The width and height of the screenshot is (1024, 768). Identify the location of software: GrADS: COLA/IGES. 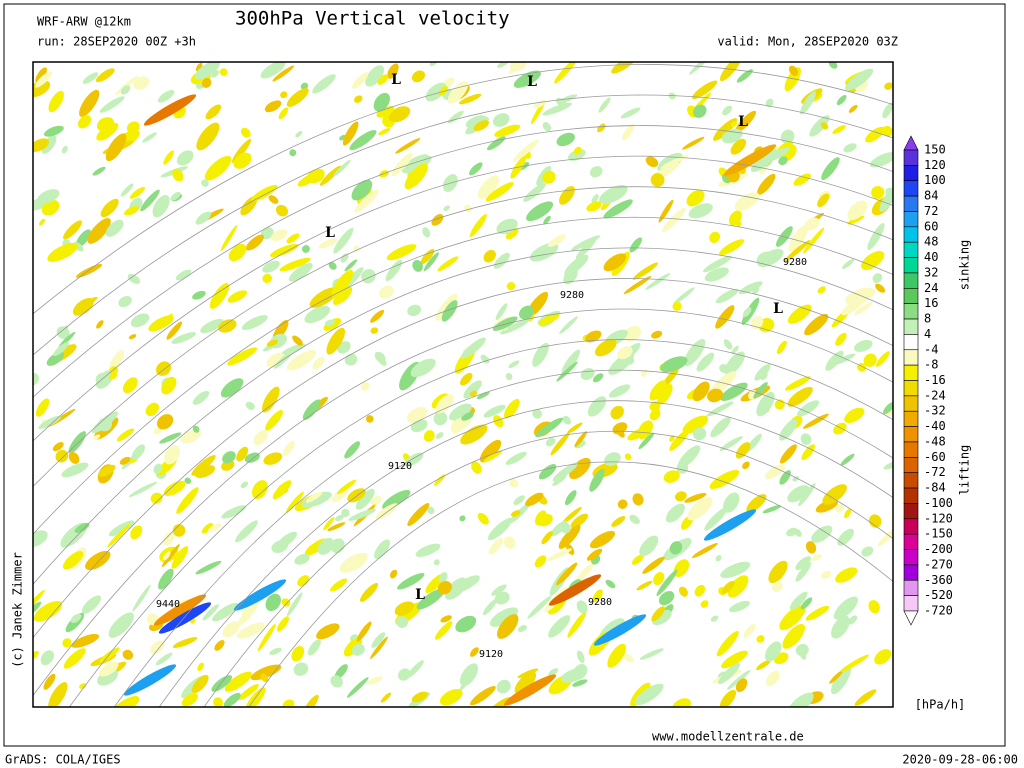
(63, 760).